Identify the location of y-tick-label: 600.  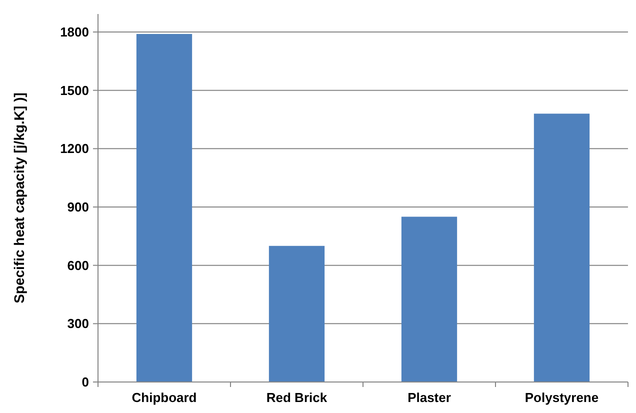
(78, 265).